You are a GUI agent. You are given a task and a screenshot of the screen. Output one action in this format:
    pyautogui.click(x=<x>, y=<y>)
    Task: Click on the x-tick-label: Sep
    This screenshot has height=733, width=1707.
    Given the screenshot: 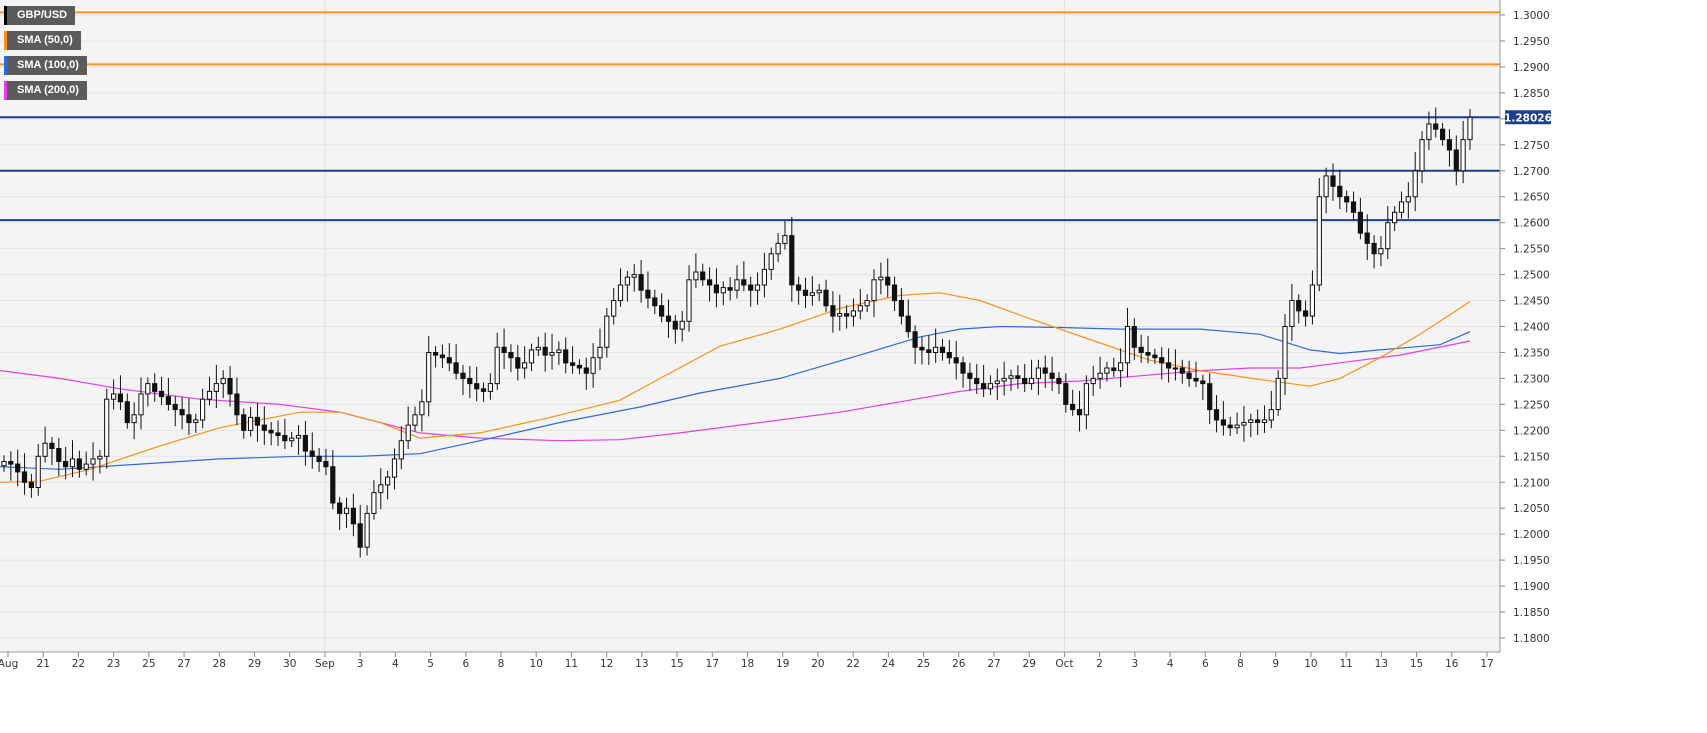 What is the action you would take?
    pyautogui.click(x=325, y=664)
    